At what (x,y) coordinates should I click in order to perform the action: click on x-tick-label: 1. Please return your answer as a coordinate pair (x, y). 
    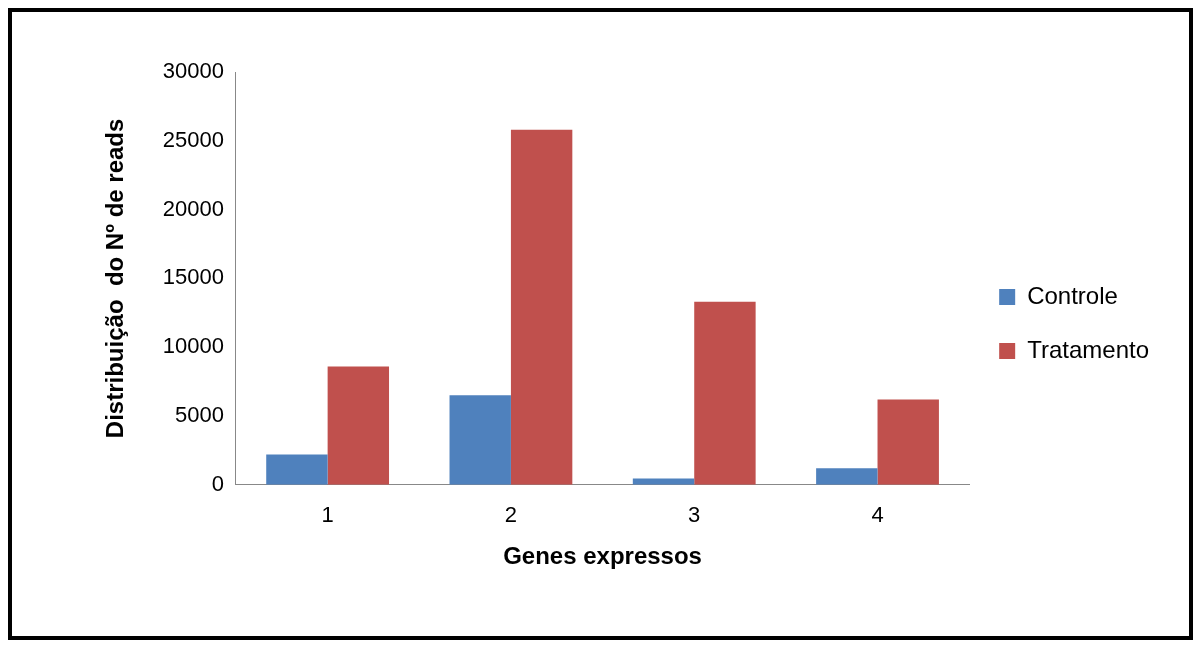
    Looking at the image, I should click on (327, 515).